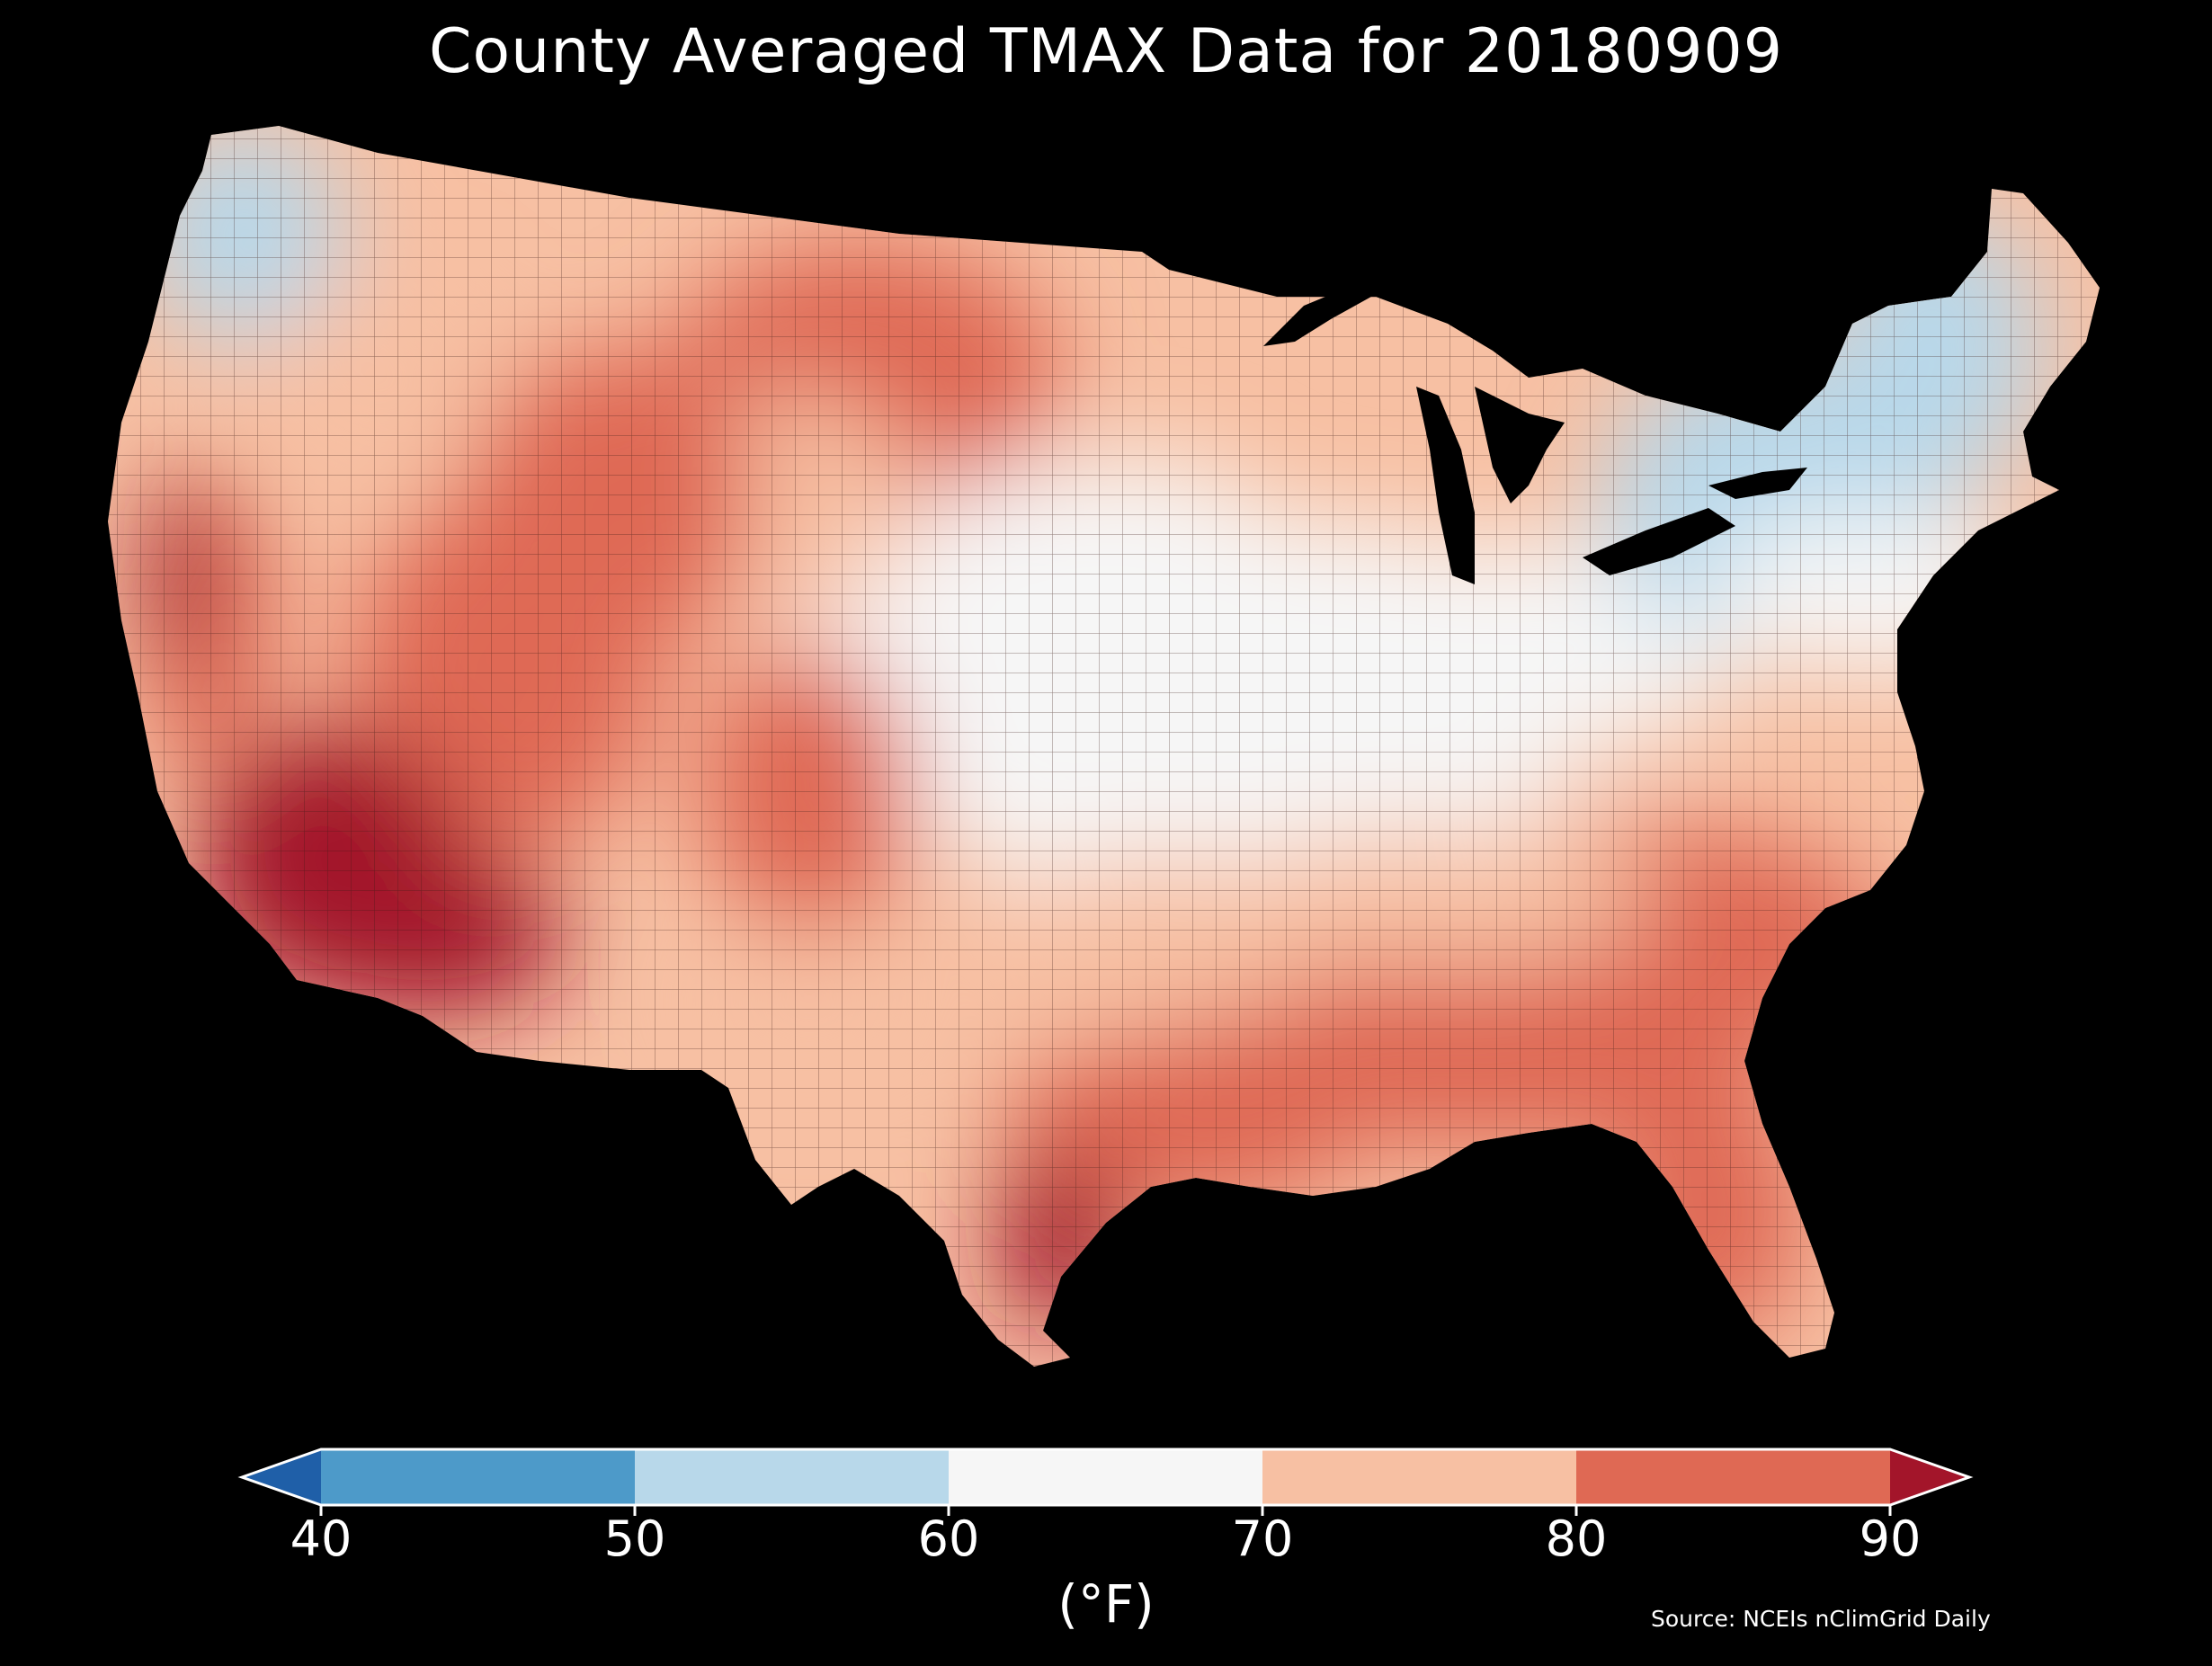  Describe the element at coordinates (1535, 429) in the screenshot. I see `great-lakes` at that location.